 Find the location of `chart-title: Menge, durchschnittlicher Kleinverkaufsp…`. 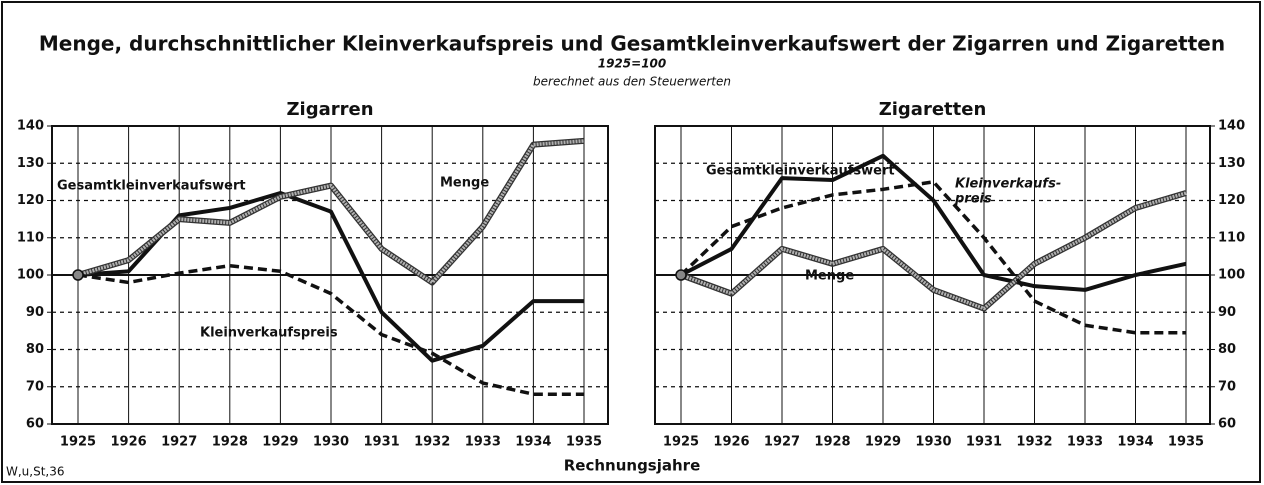

chart-title: Menge, durchschnittlicher Kleinverkaufsp… is located at coordinates (632, 44).